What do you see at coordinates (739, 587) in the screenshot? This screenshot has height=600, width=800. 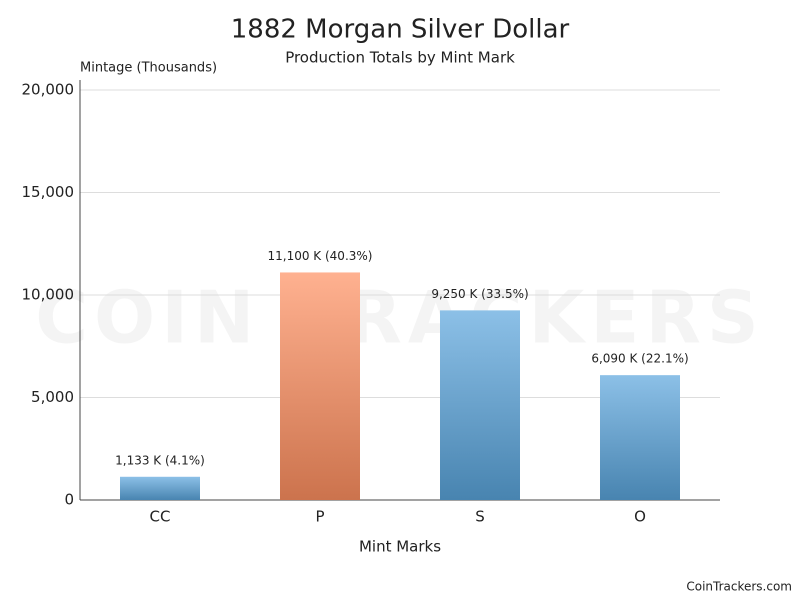 I see `source: CoinTrackers.com` at bounding box center [739, 587].